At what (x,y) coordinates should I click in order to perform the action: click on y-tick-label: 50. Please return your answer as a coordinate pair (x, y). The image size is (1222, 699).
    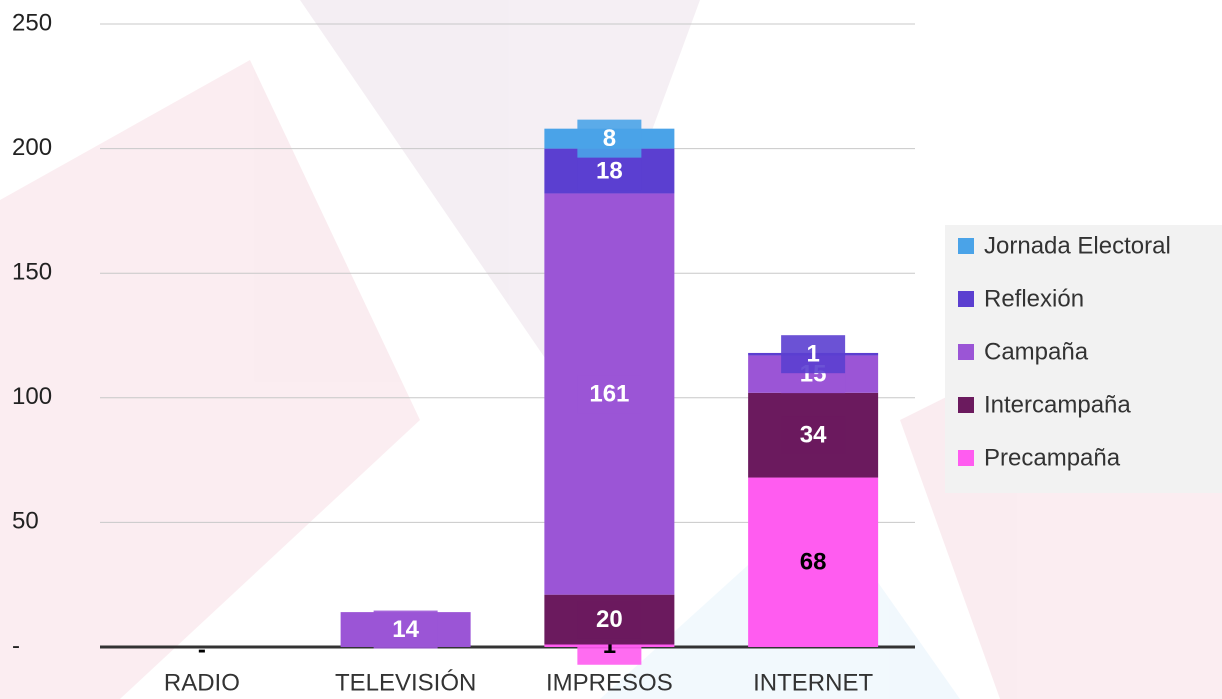
    Looking at the image, I should click on (25, 521).